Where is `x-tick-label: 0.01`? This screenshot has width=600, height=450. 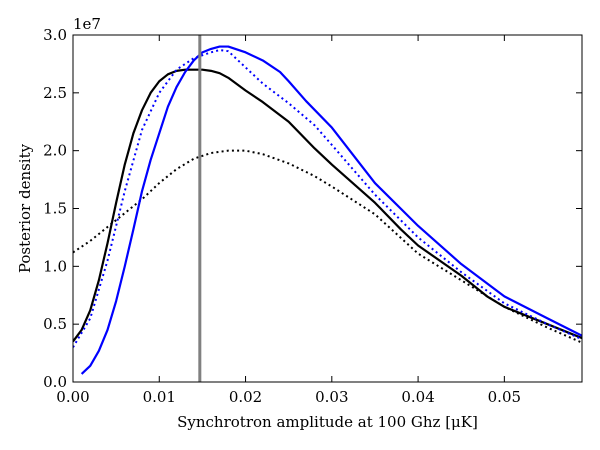 x-tick-label: 0.01 is located at coordinates (159, 397).